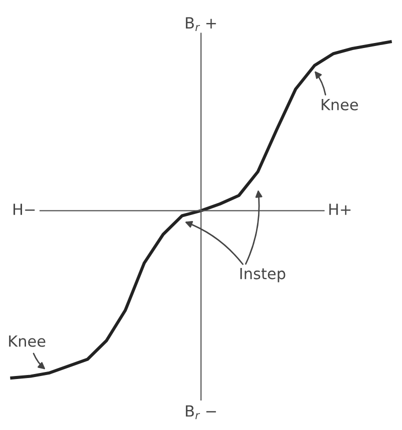 Image resolution: width=402 pixels, height=430 pixels. I want to click on x-axis-title: H+, so click(339, 209).